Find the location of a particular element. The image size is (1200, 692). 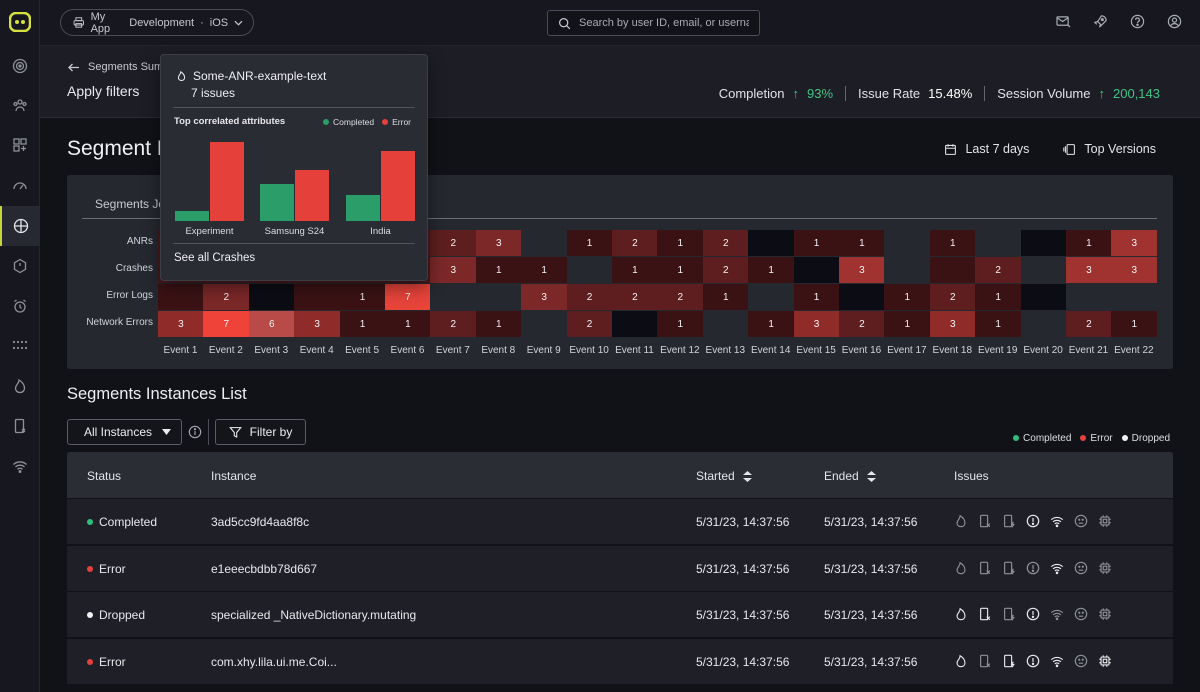

account-icon is located at coordinates (1174, 21).